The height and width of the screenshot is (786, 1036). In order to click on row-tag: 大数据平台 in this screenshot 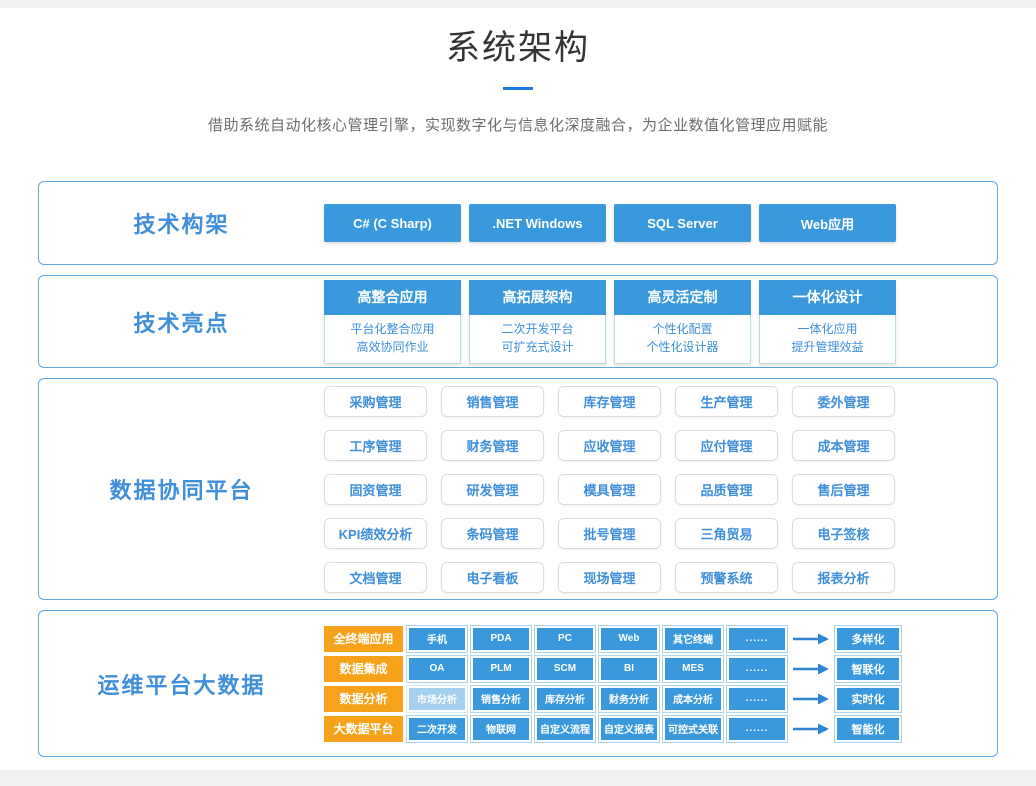, I will do `click(363, 728)`.